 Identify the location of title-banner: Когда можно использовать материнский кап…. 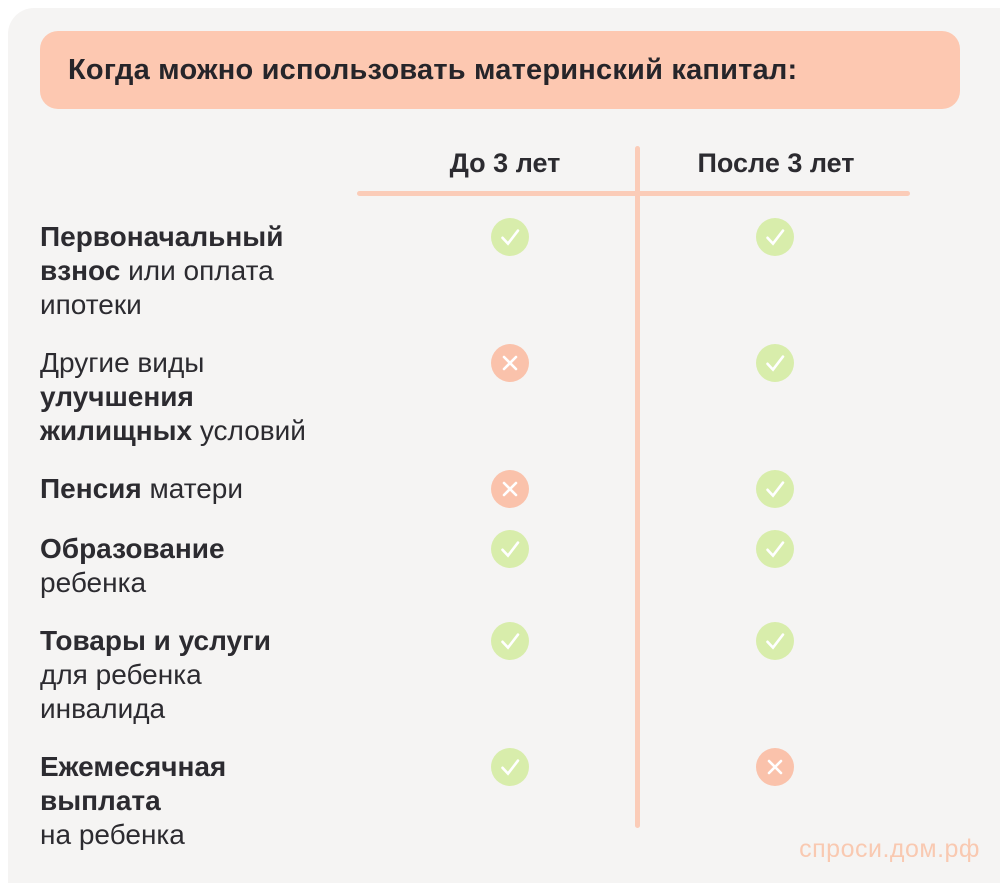
(500, 70).